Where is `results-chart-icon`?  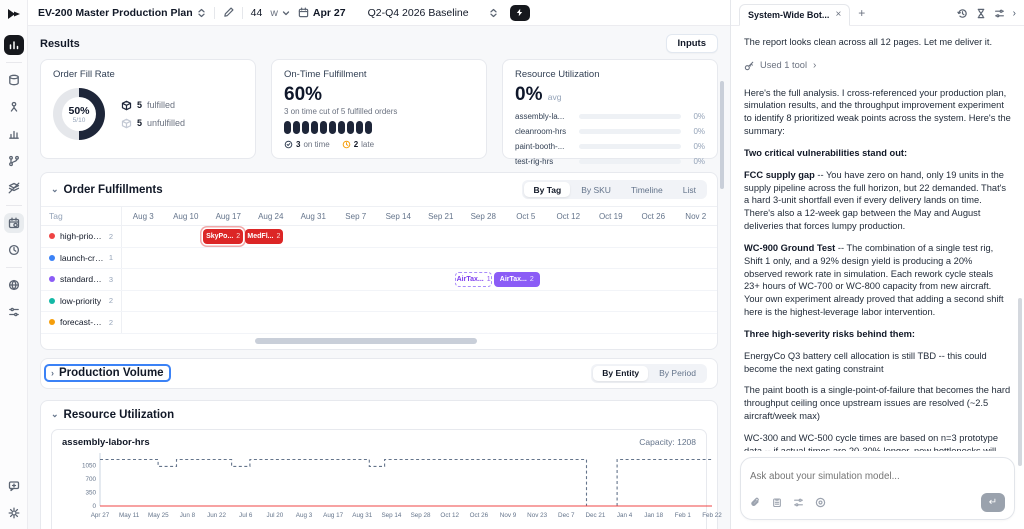 results-chart-icon is located at coordinates (13, 45).